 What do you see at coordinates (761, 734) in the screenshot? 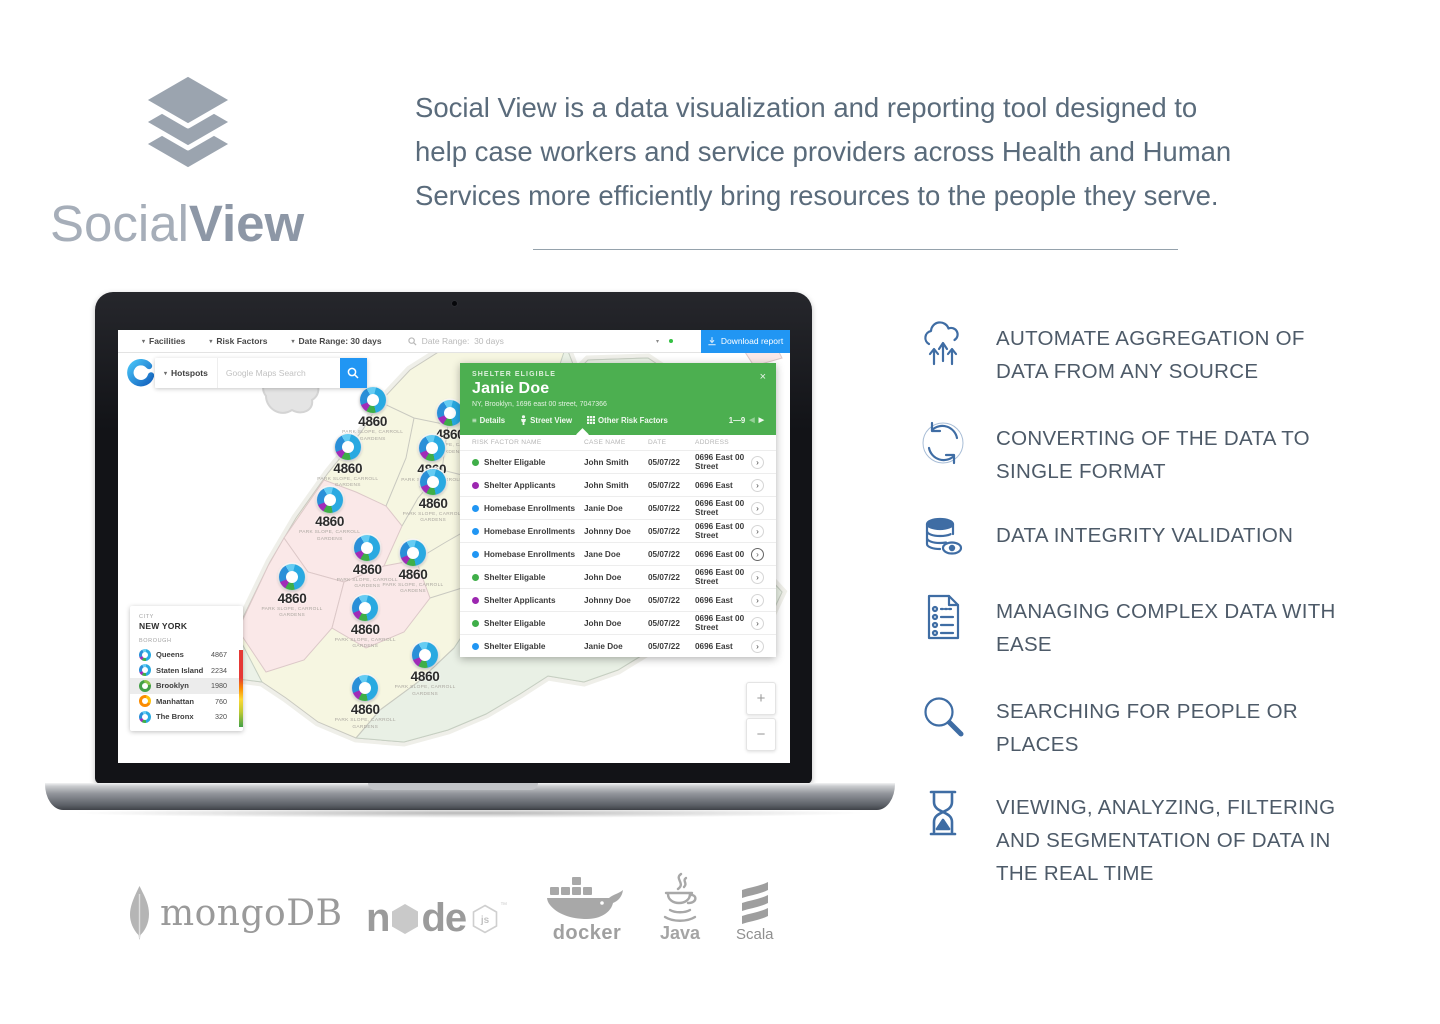
I see `zoom-out-button: −` at bounding box center [761, 734].